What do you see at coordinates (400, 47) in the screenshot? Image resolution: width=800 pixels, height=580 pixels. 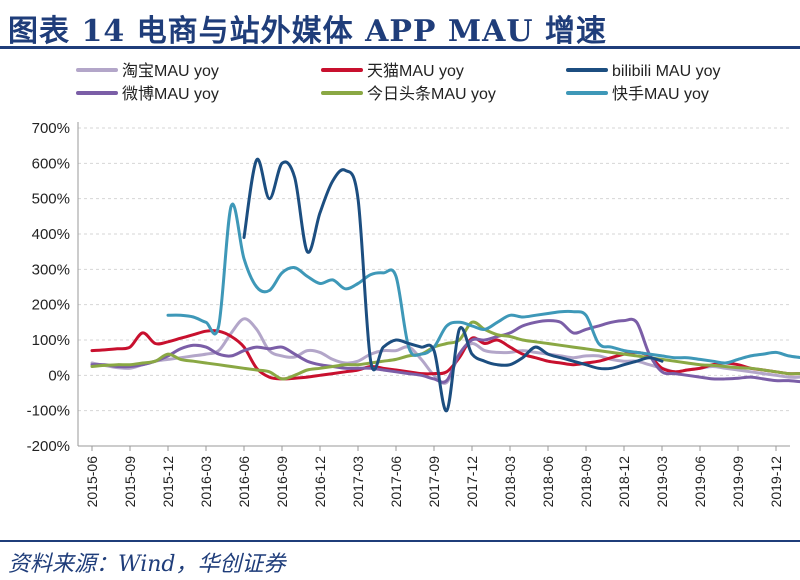 I see `title-rule` at bounding box center [400, 47].